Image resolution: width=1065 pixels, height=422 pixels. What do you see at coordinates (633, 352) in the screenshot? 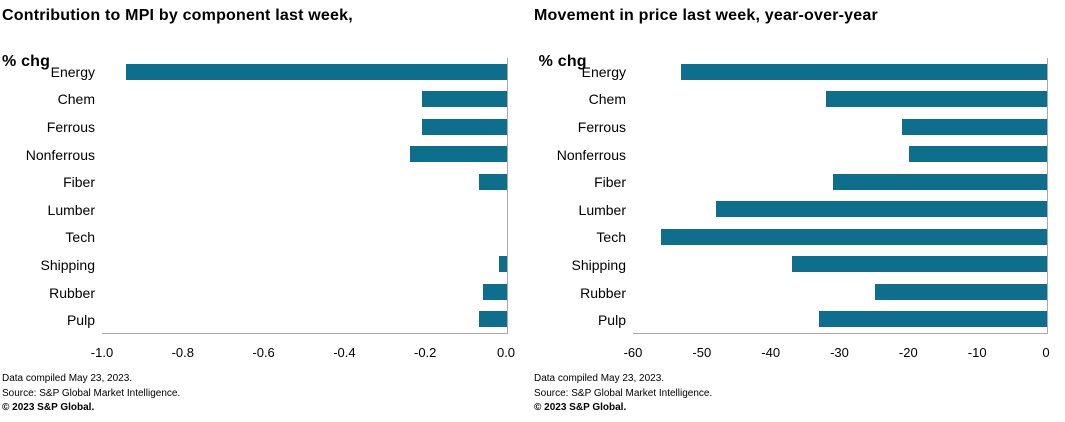
I see `x-tick-label: -60` at bounding box center [633, 352].